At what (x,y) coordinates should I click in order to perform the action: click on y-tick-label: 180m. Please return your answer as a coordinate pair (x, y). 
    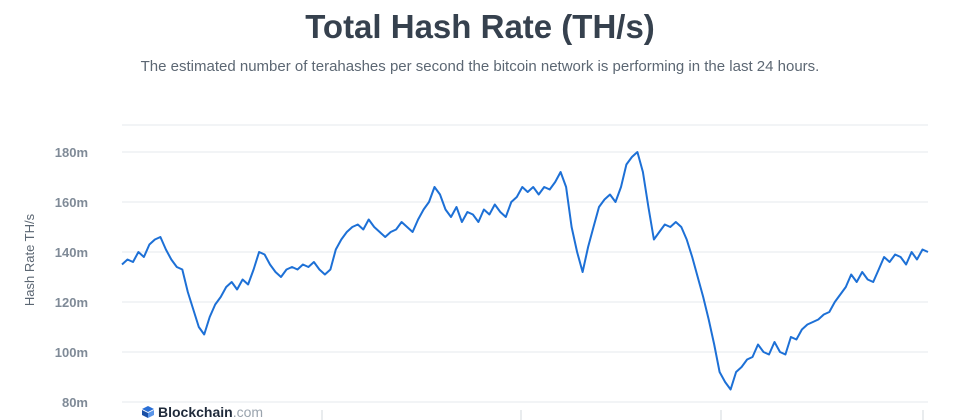
    Looking at the image, I should click on (71, 152).